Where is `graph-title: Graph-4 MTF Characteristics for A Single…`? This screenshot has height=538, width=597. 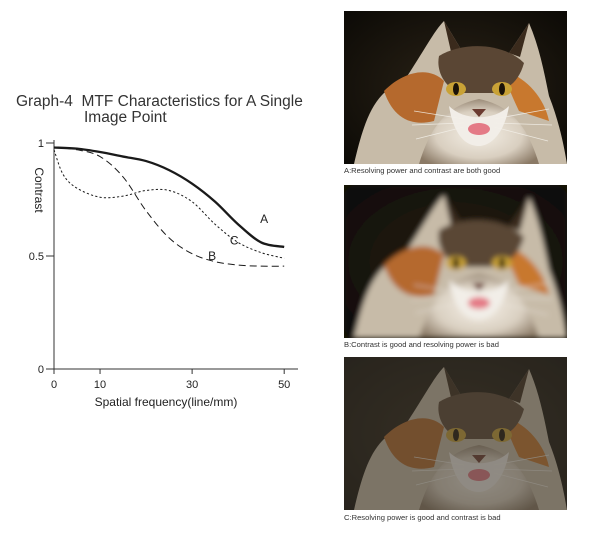 graph-title: Graph-4 MTF Characteristics for A Single… is located at coordinates (173, 110).